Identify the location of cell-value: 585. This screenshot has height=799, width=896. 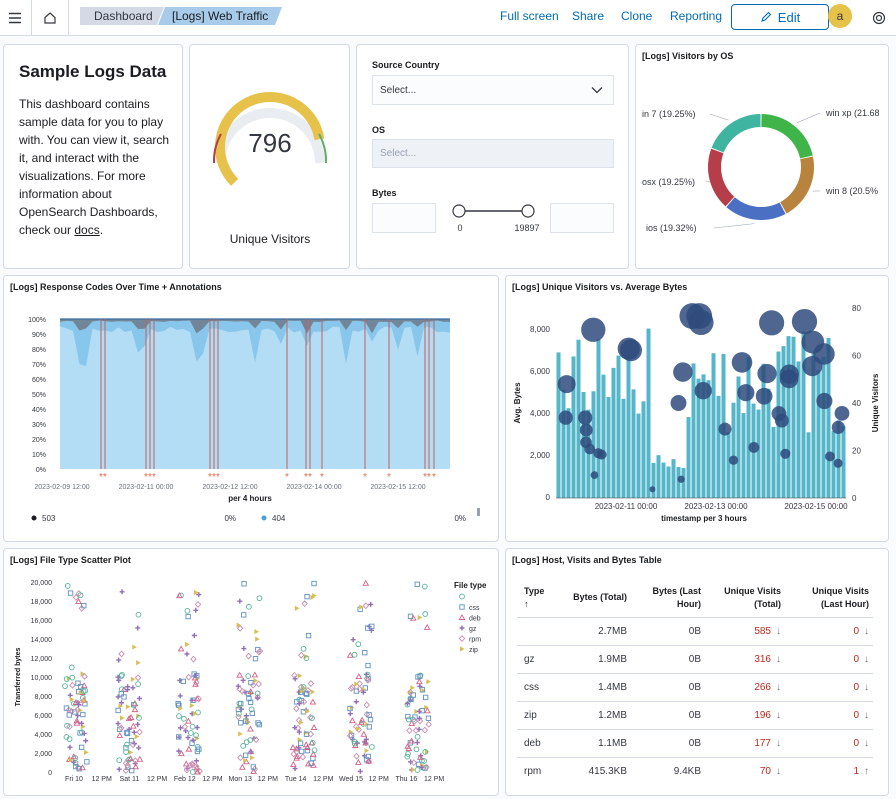
(762, 631).